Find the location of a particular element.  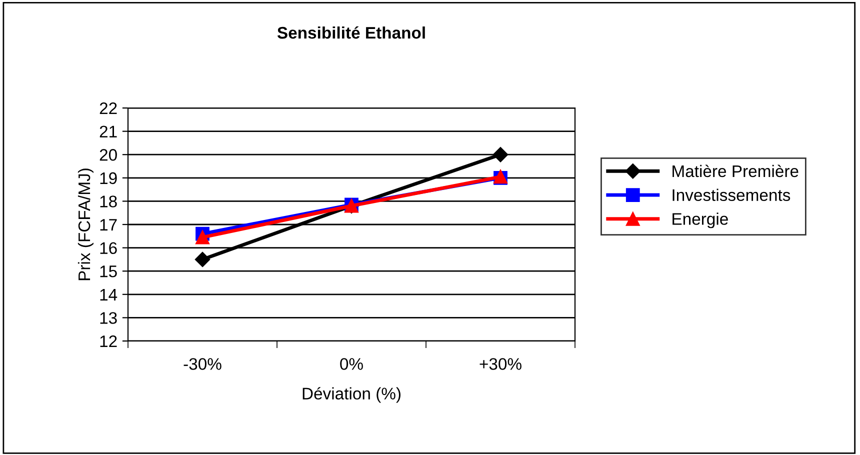

y-tick-label: 16 is located at coordinates (108, 248).